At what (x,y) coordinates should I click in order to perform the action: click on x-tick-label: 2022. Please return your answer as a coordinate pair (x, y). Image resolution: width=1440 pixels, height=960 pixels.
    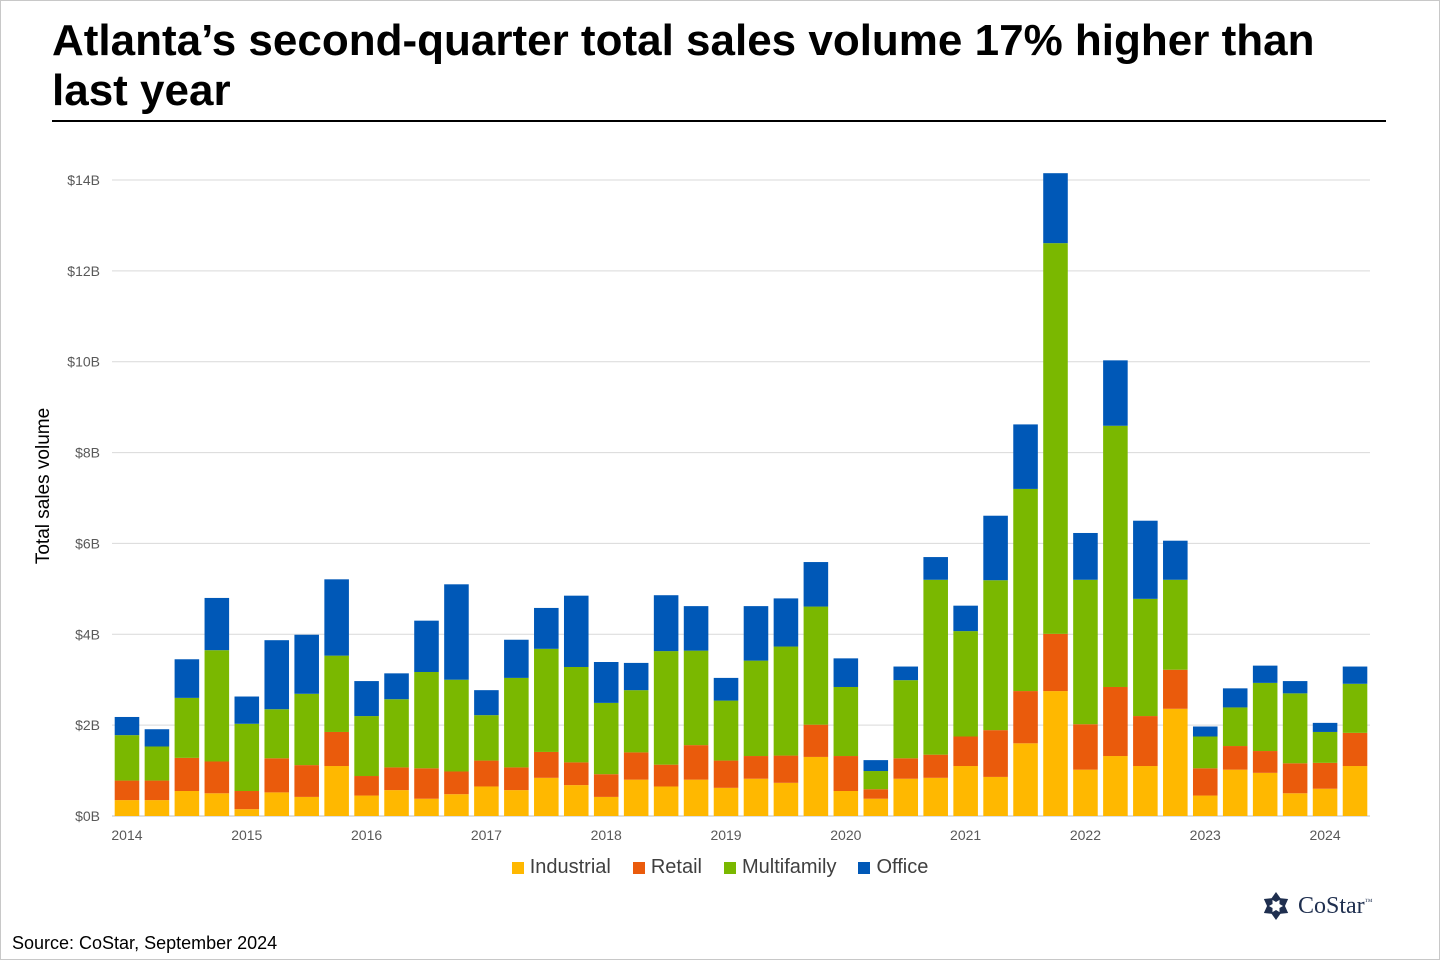
    Looking at the image, I should click on (1085, 835).